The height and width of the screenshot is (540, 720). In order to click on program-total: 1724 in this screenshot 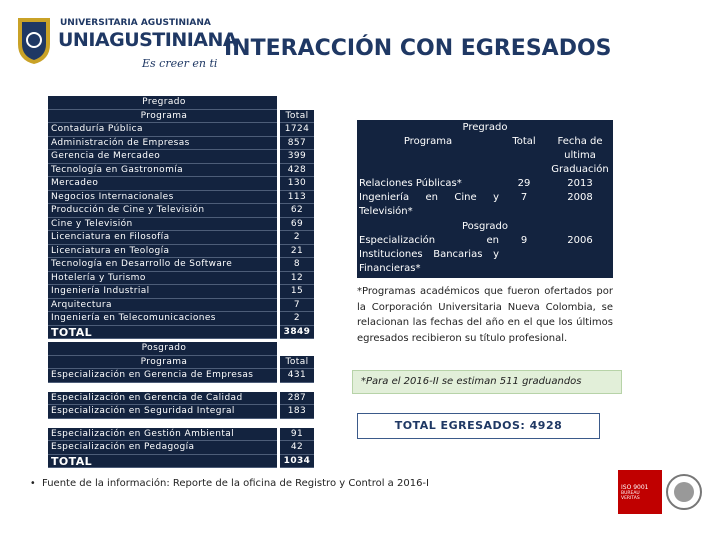, I will do `click(297, 130)`.